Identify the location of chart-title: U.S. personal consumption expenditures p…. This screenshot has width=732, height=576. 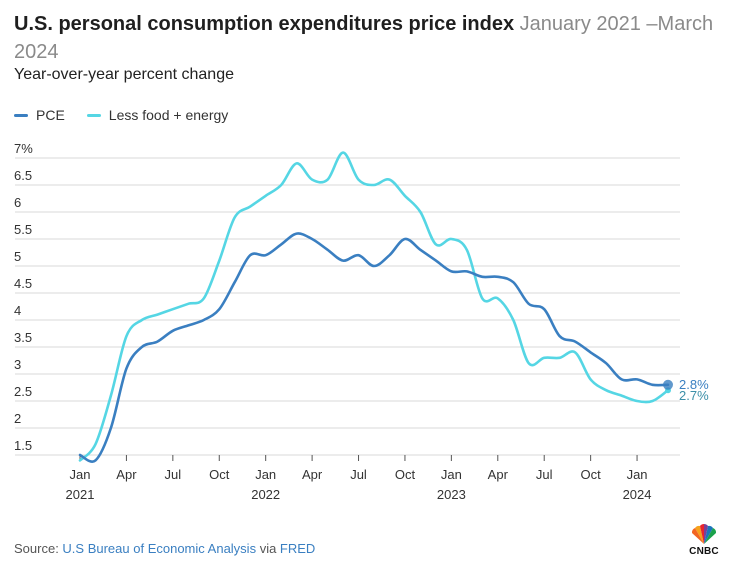
(264, 24).